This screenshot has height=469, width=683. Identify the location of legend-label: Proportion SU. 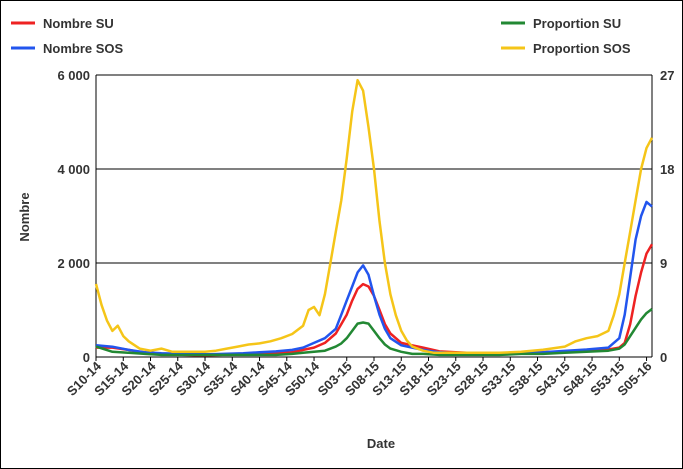
(577, 23).